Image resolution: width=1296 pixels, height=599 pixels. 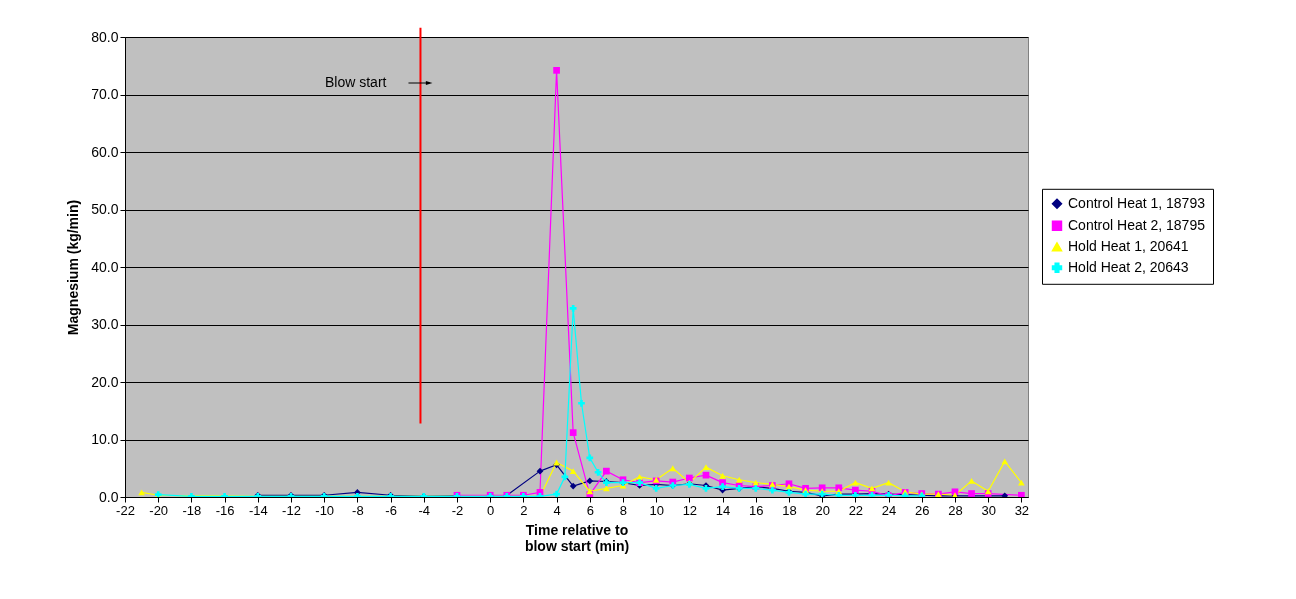 I want to click on x-tick-label: -2, so click(x=457, y=510).